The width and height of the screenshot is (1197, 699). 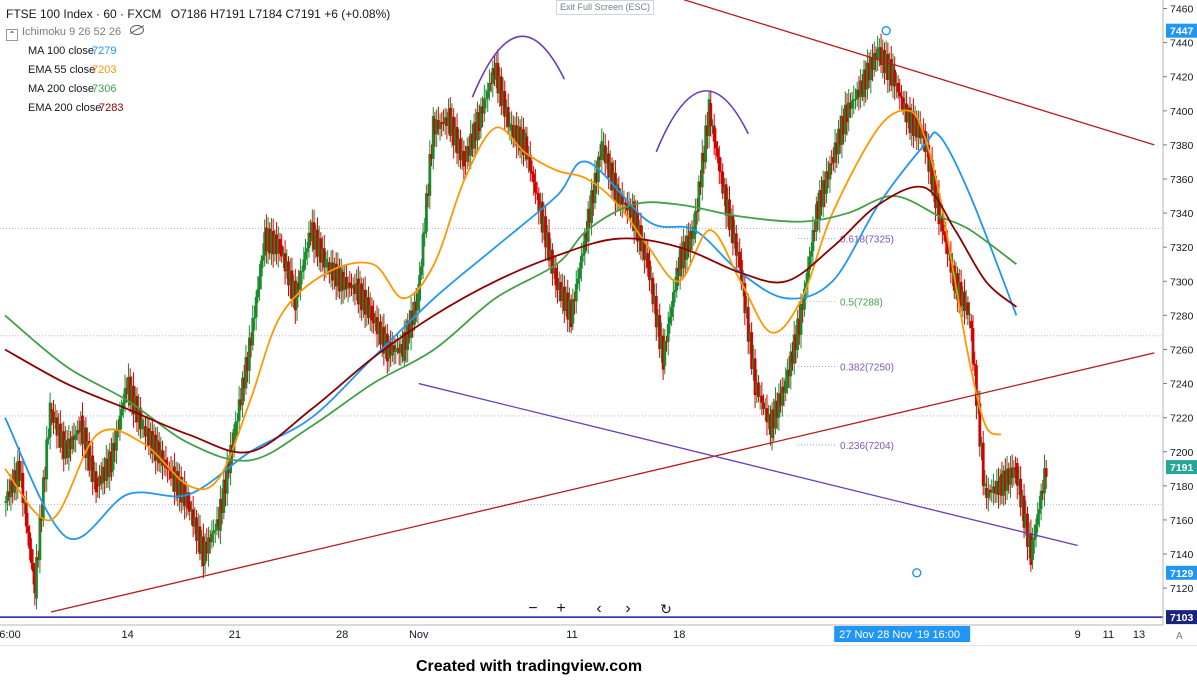 What do you see at coordinates (1181, 30) in the screenshot?
I see `price-badge` at bounding box center [1181, 30].